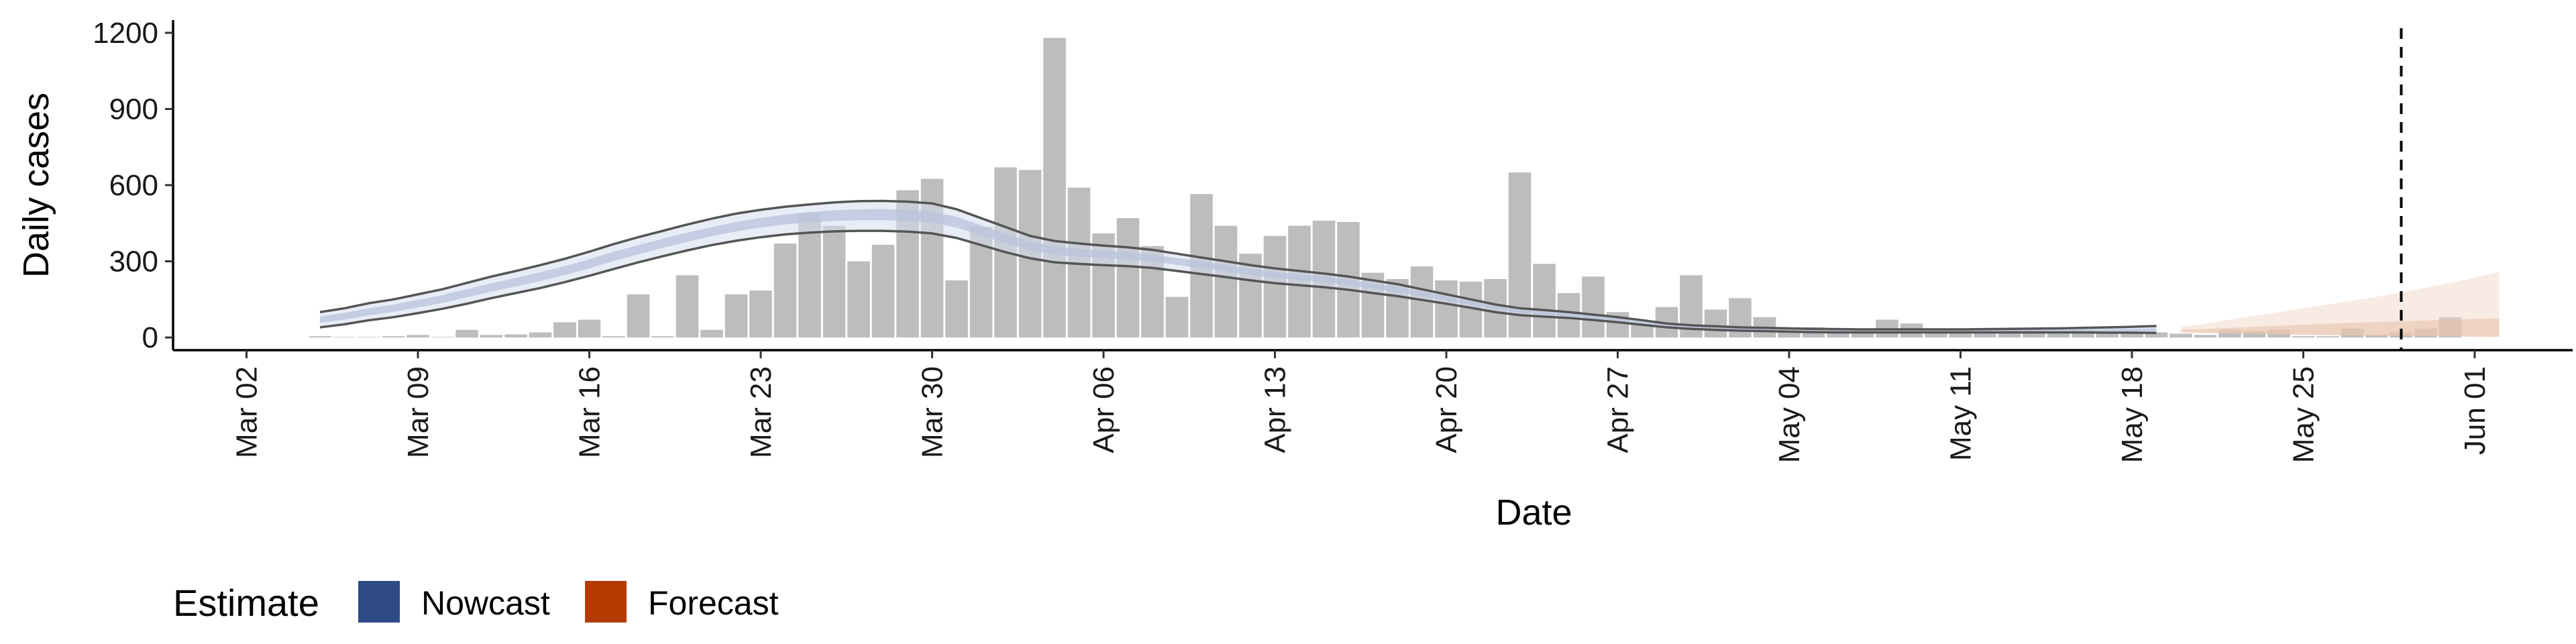 This screenshot has width=2576, height=644. I want to click on x-tick-label: Apr 13, so click(1275, 409).